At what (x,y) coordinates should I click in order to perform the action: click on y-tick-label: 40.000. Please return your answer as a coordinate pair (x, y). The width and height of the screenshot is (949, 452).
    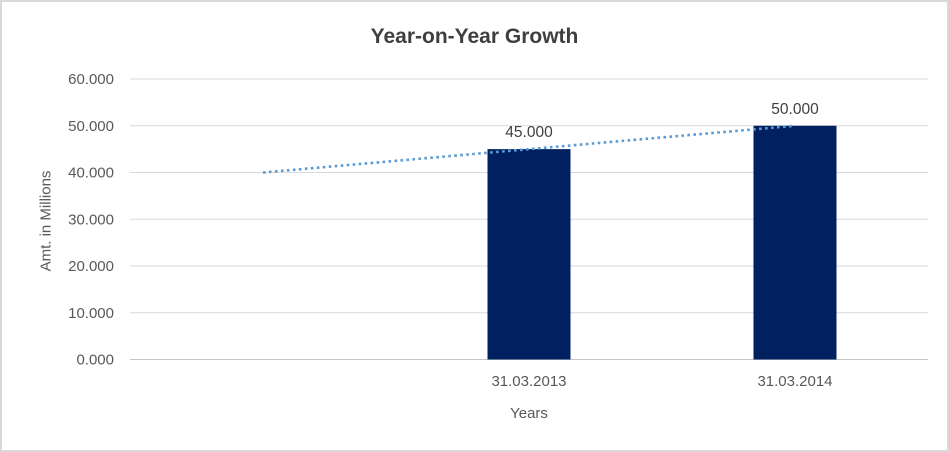
    Looking at the image, I should click on (91, 173).